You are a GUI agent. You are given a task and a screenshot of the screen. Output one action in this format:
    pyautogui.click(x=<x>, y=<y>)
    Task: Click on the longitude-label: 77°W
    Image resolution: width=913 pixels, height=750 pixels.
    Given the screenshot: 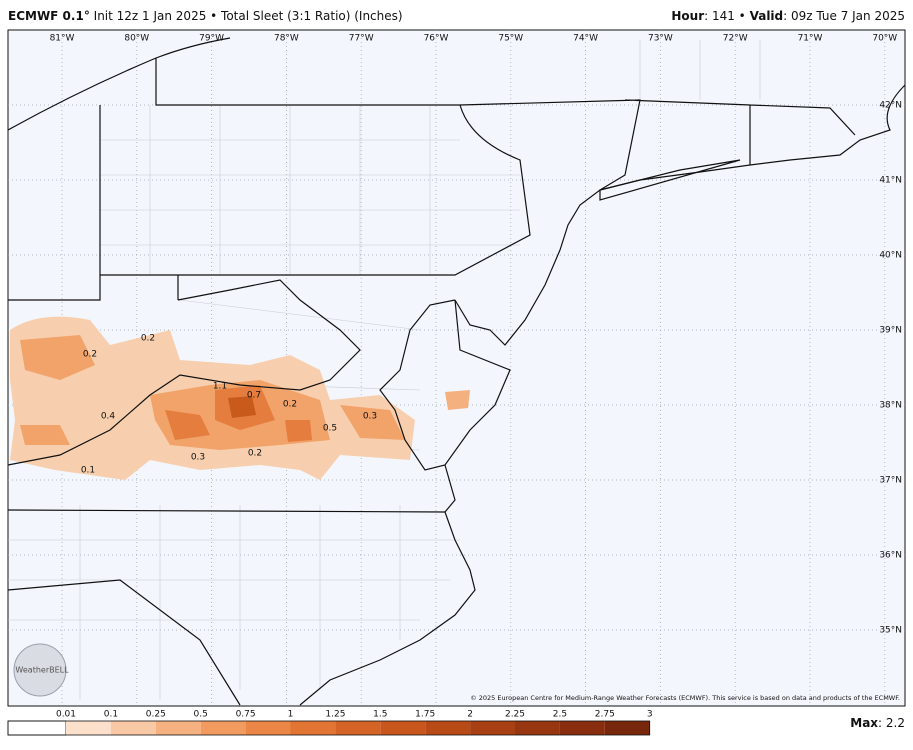 What is the action you would take?
    pyautogui.click(x=361, y=39)
    